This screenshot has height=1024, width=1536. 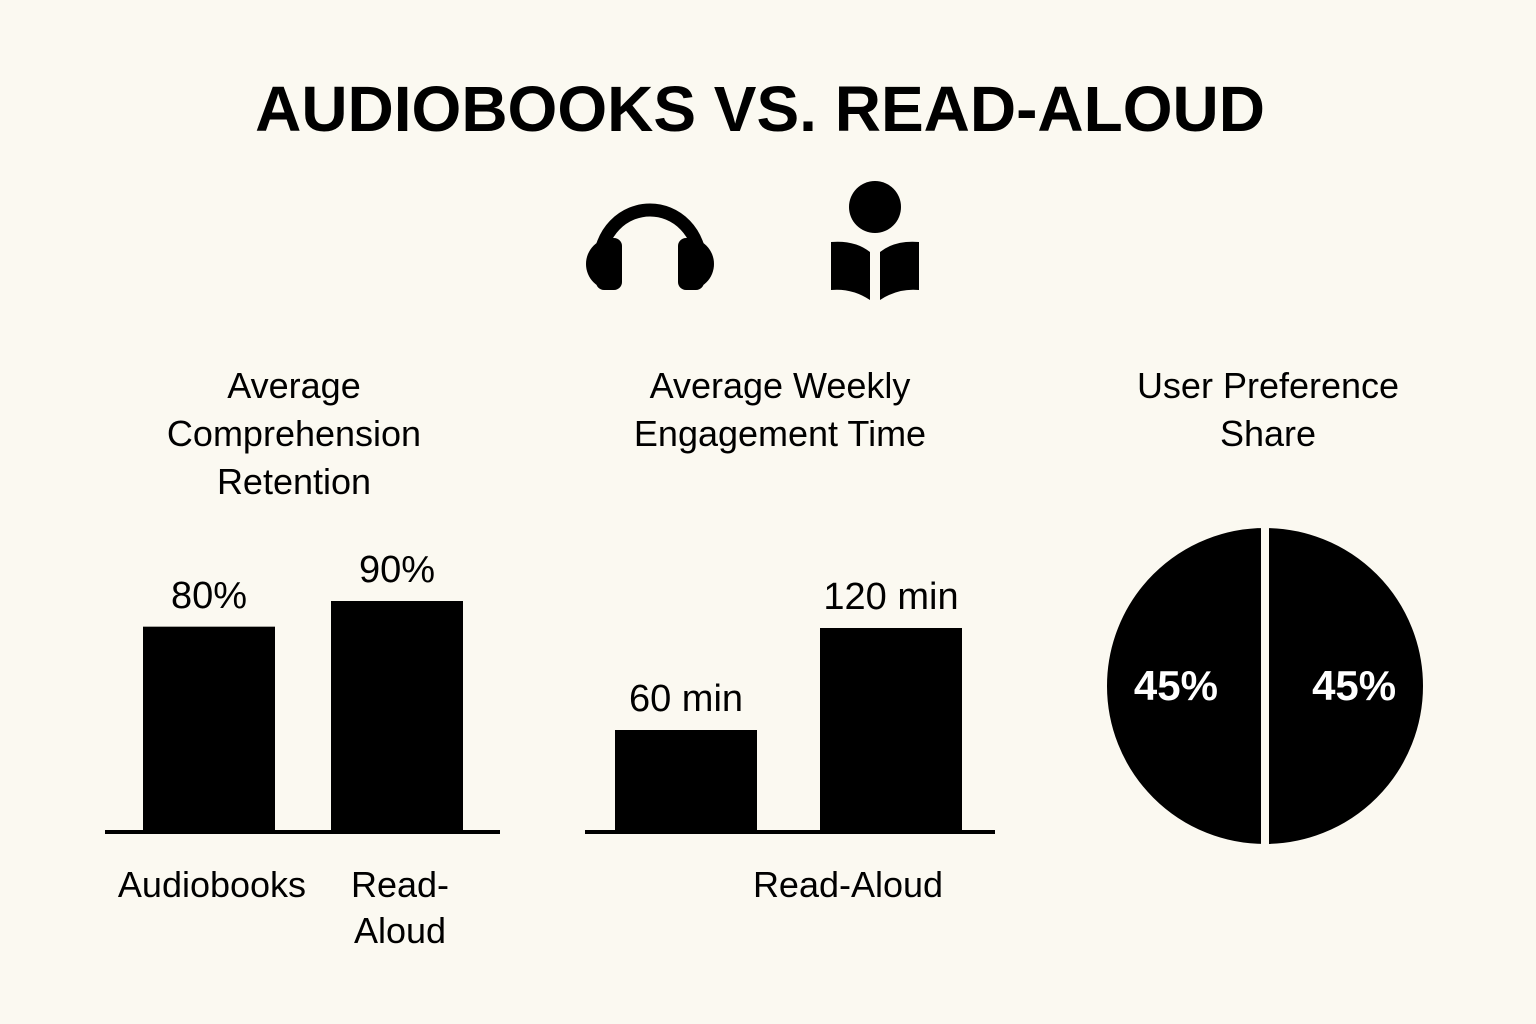 What do you see at coordinates (650, 246) in the screenshot?
I see `headphones-icon` at bounding box center [650, 246].